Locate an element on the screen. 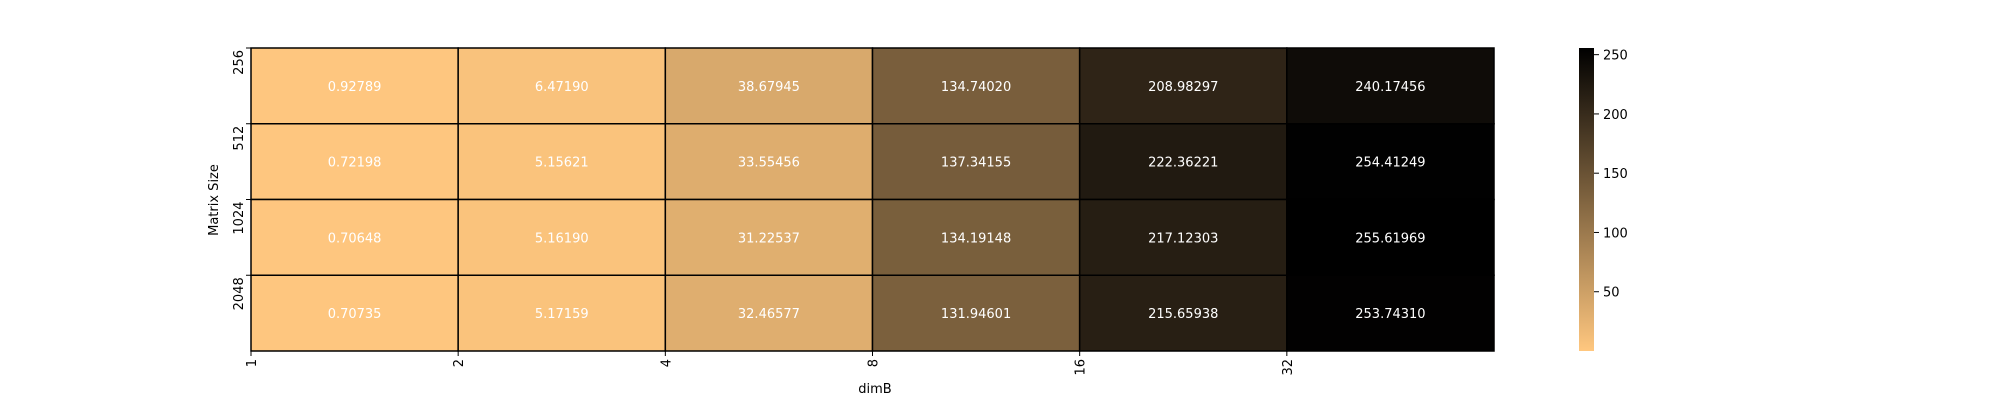 This screenshot has height=400, width=2000. x-tick-label-1: 2 is located at coordinates (459, 363).